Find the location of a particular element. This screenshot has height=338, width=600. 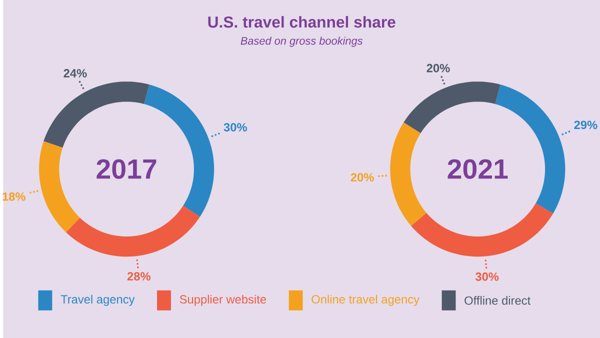

chart-title: U.S. travel channel share is located at coordinates (302, 22).